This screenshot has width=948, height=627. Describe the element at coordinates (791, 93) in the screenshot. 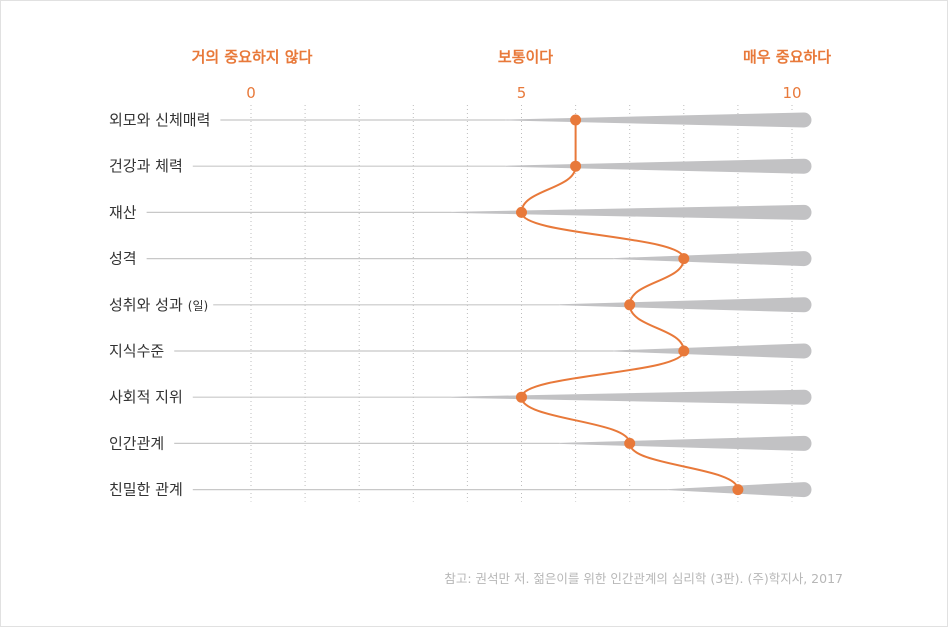

I see `x-tick-label-10: 10` at that location.